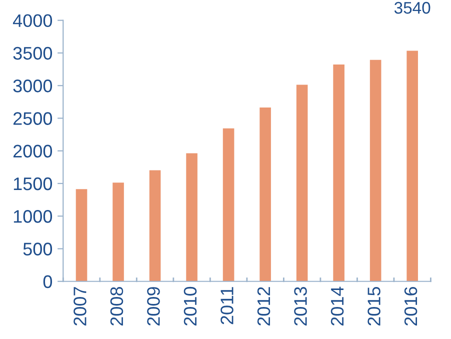 The image size is (451, 339). Describe the element at coordinates (32, 118) in the screenshot. I see `y-tick-label: 2500` at that location.